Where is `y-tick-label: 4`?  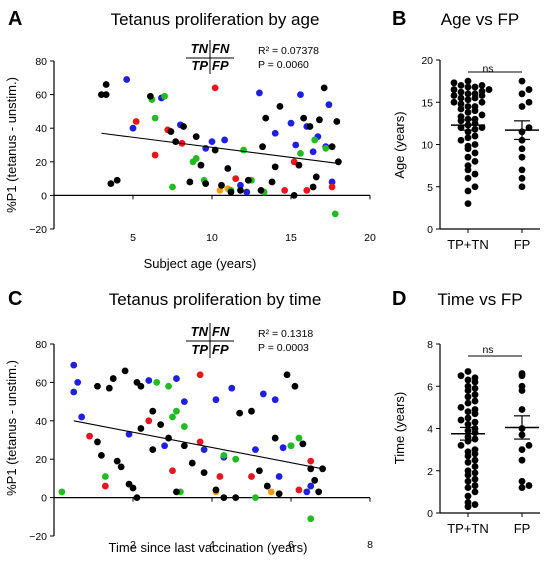 y-tick-label: 4 is located at coordinates (430, 430).